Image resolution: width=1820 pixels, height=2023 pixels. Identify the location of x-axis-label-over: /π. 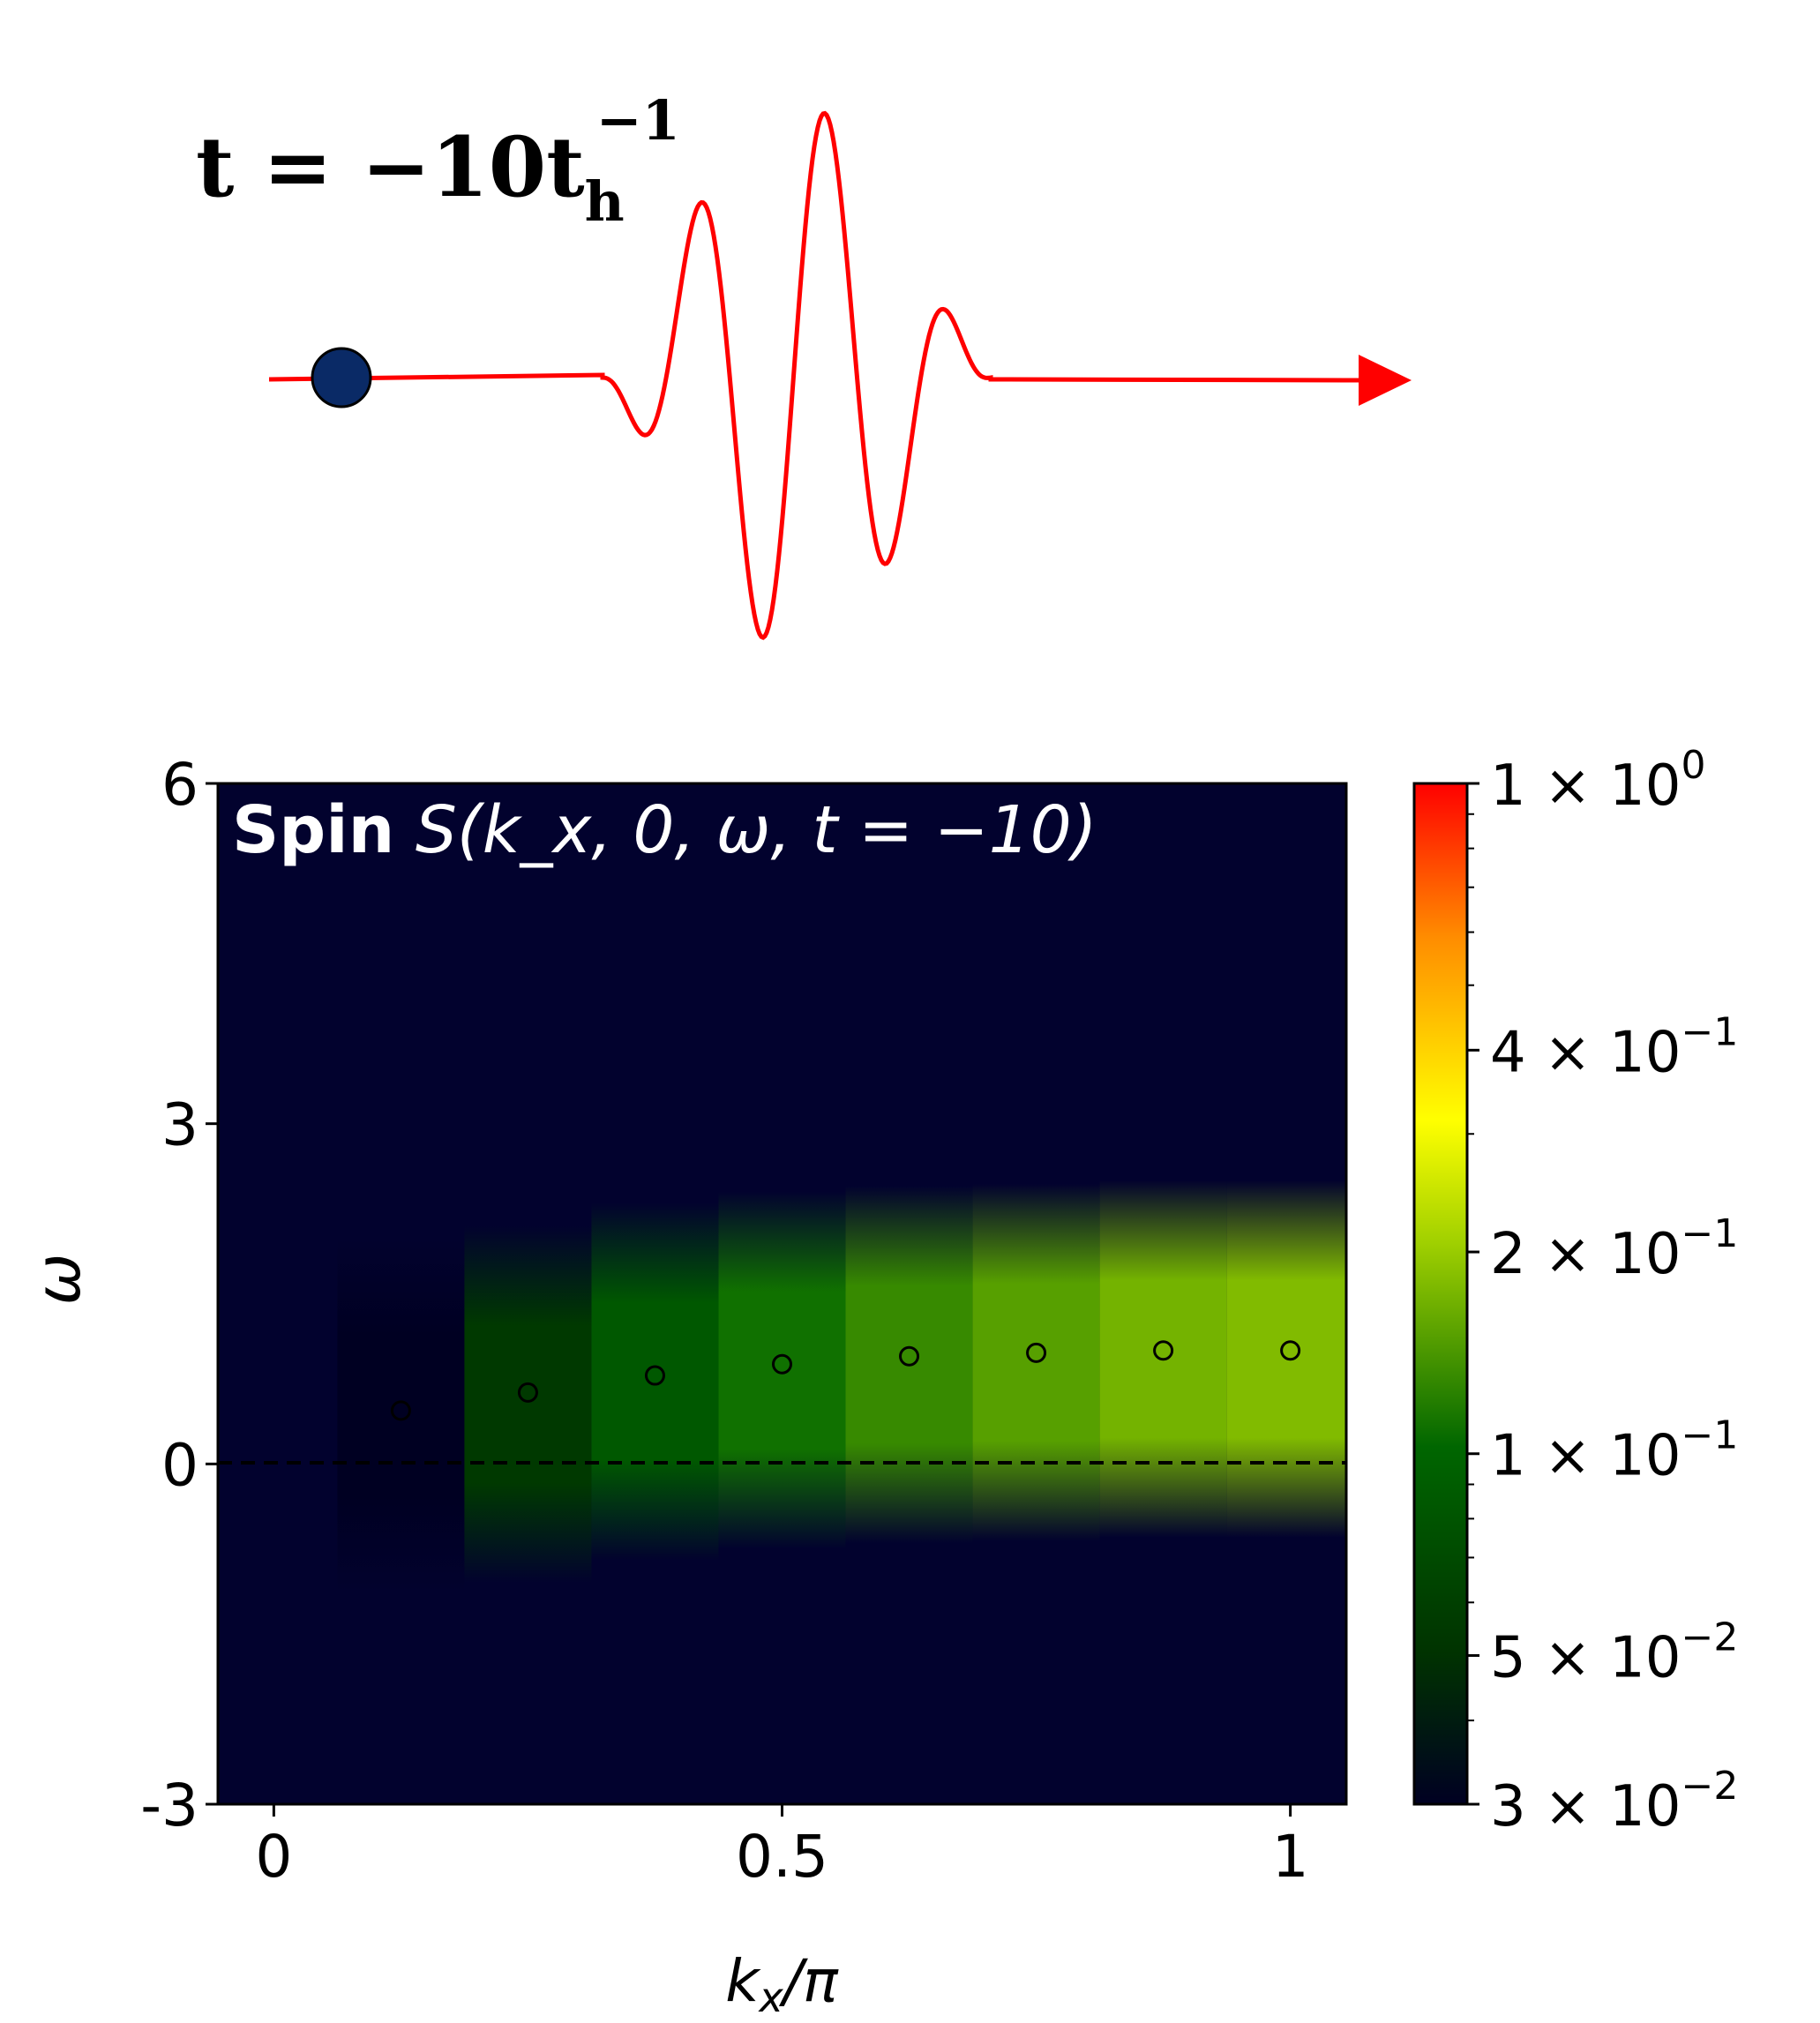
(809, 1981).